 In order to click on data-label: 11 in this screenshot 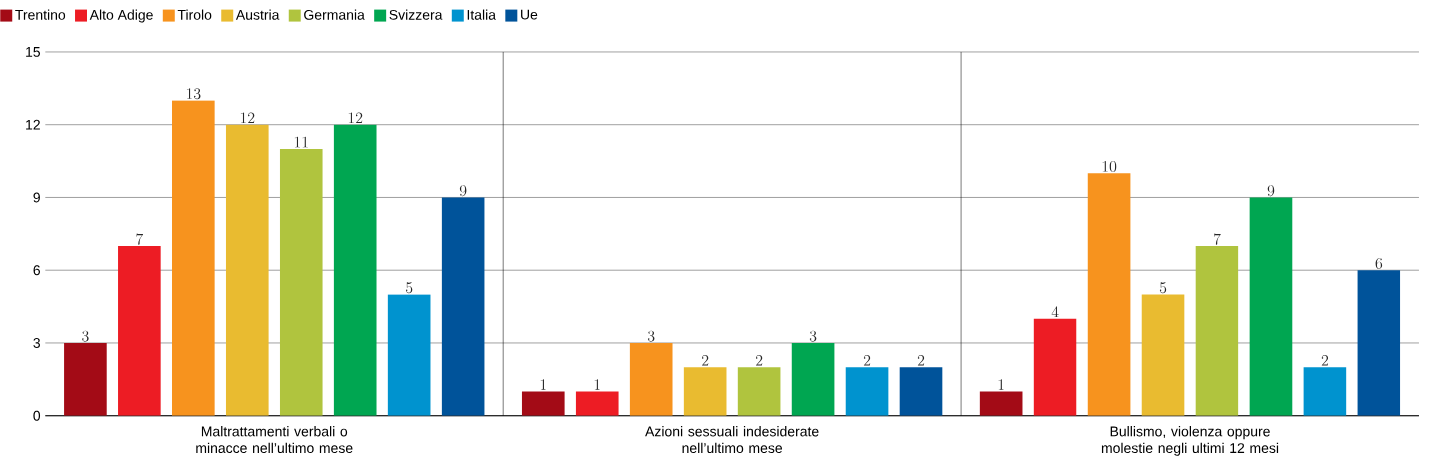, I will do `click(301, 142)`.